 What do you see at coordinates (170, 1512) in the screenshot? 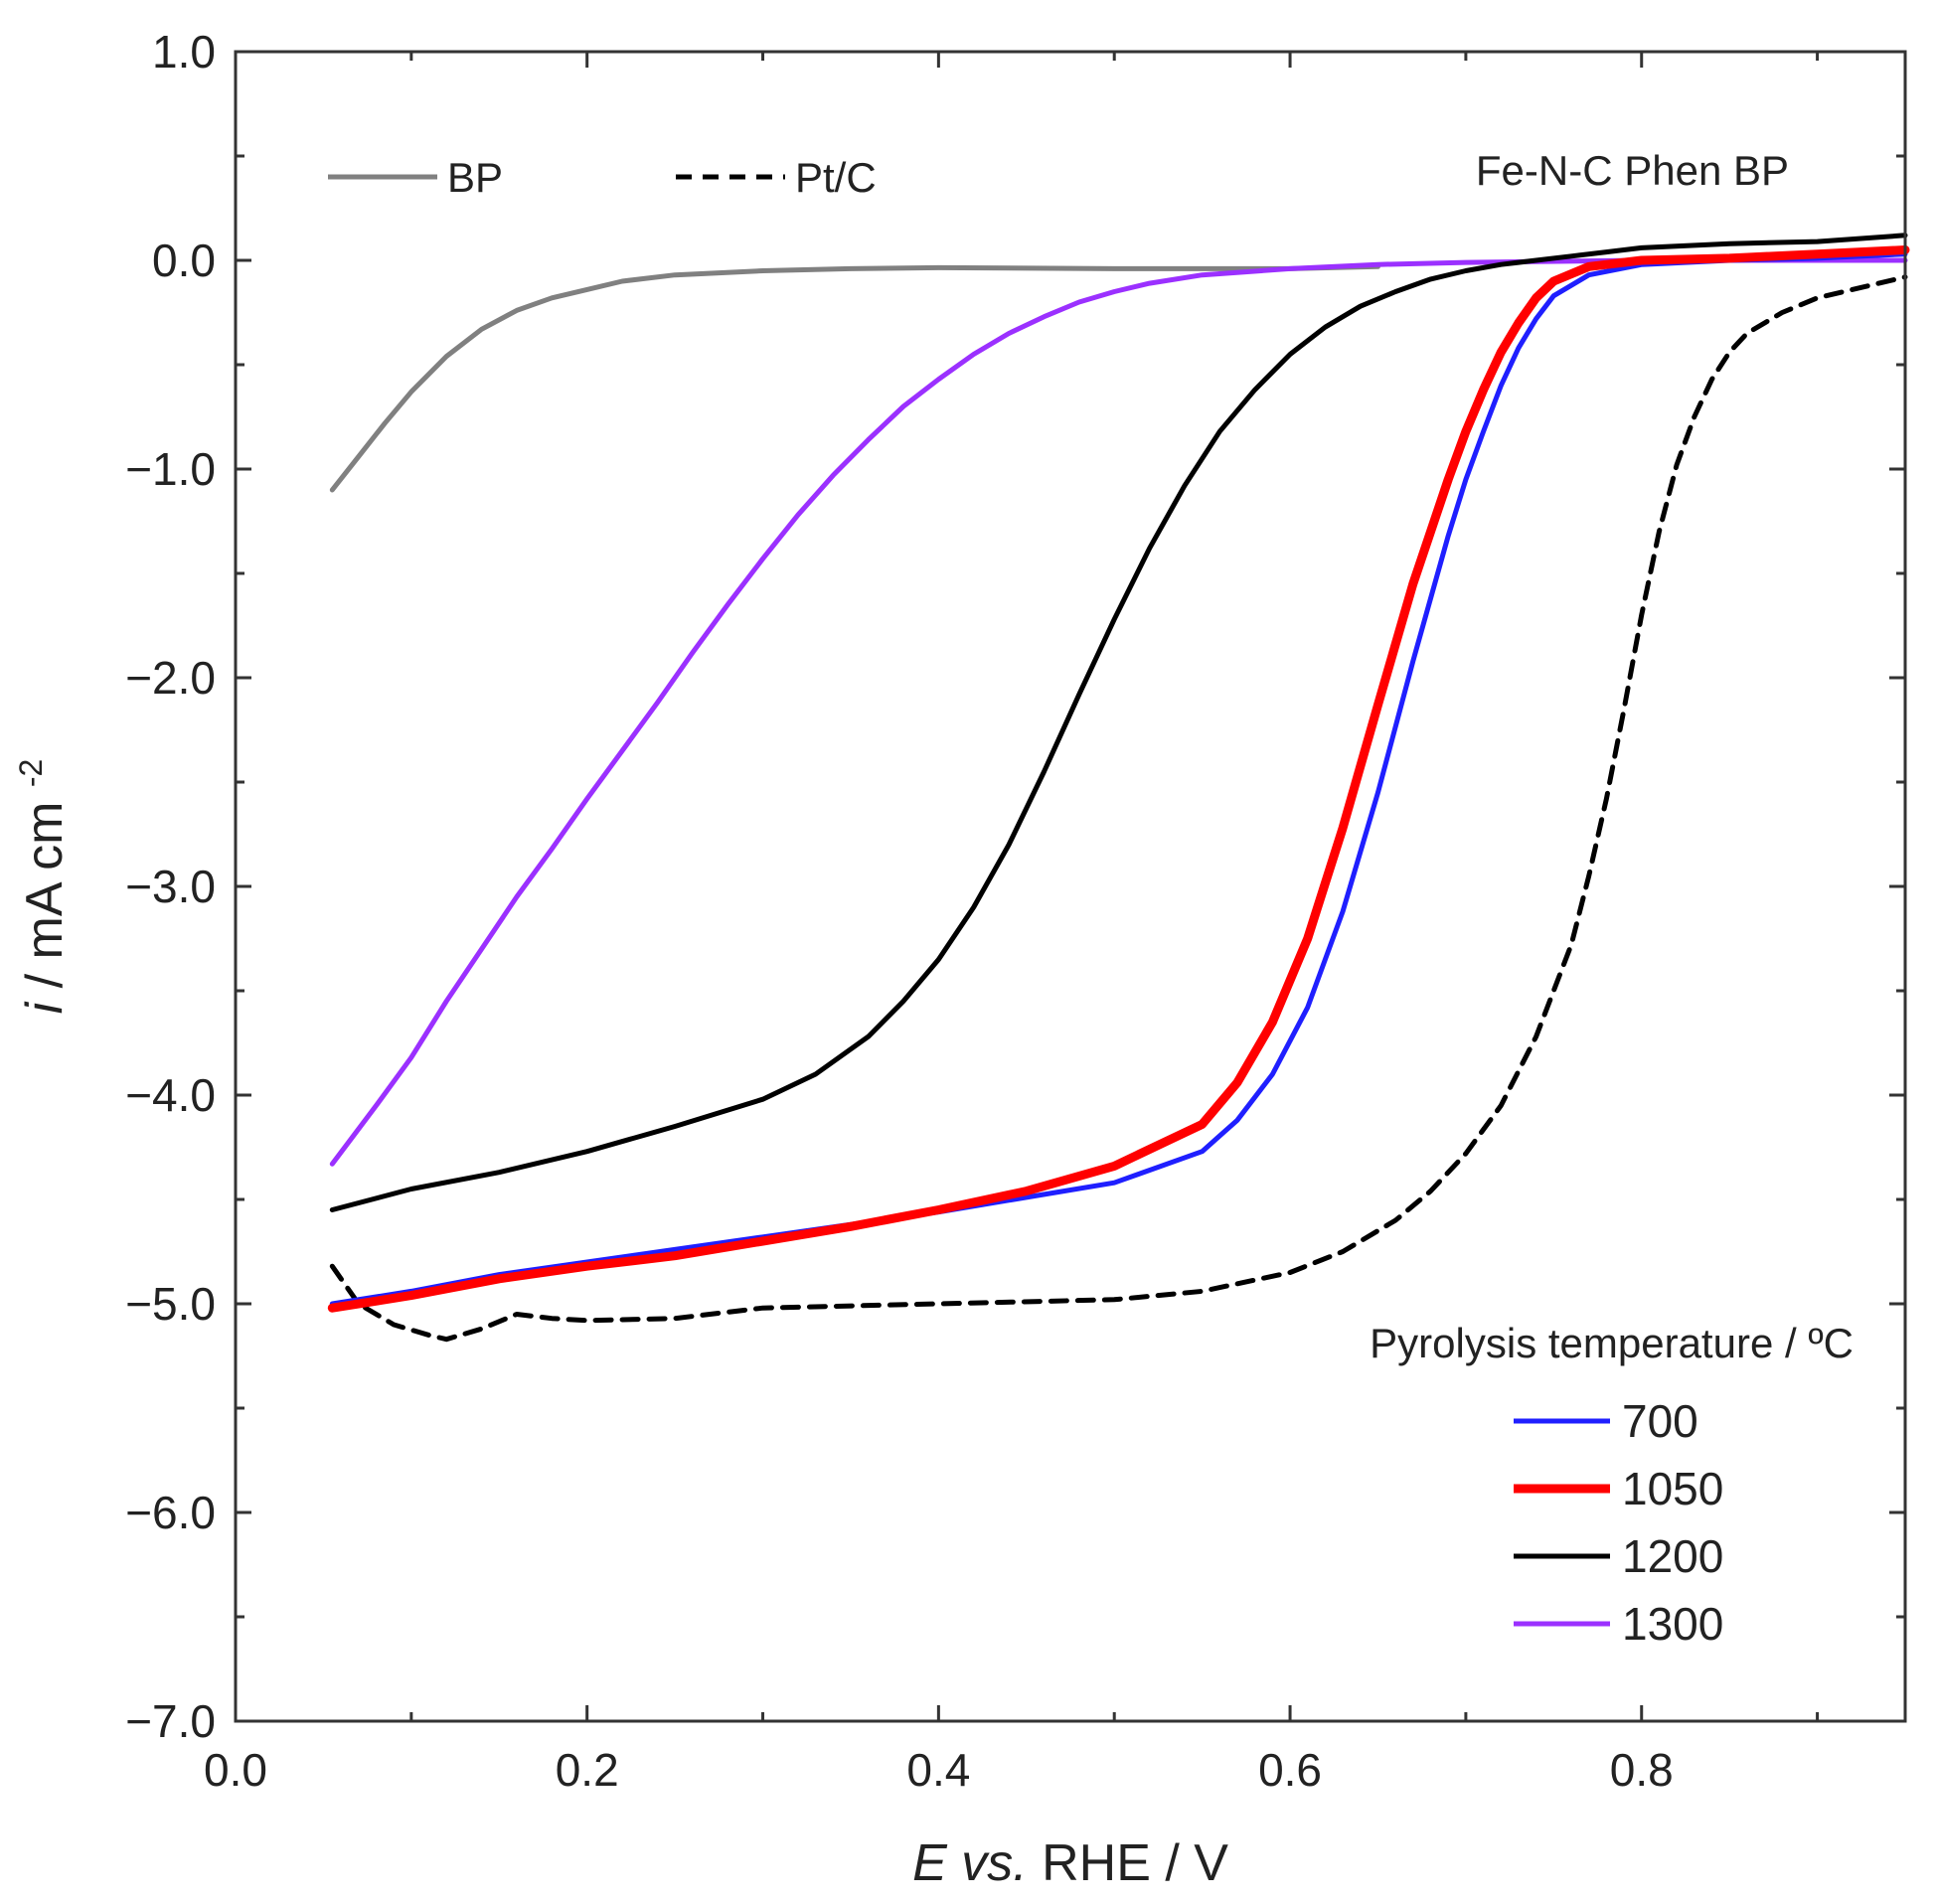
I see `y-tick-label: −6.0` at bounding box center [170, 1512].